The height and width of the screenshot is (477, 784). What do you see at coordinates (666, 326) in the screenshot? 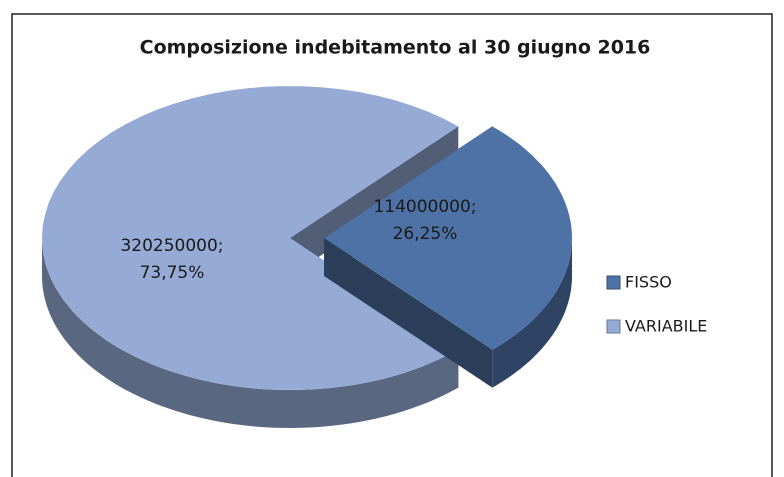
I see `legend-label: VARIABILE` at bounding box center [666, 326].